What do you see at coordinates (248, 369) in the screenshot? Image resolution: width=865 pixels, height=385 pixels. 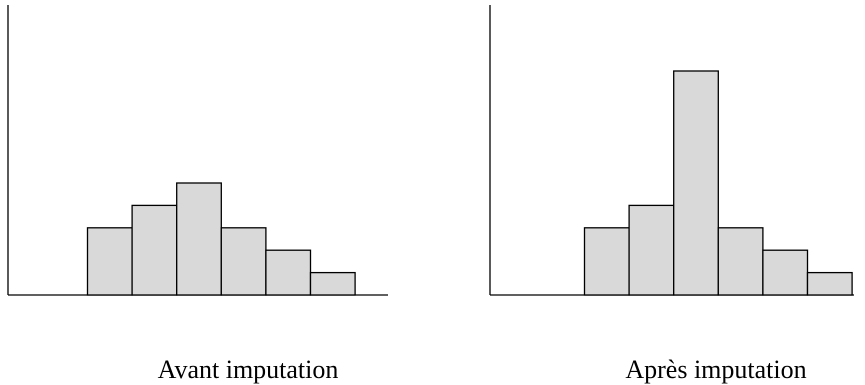 I see `caption-avant-imputation: Avant imputation` at bounding box center [248, 369].